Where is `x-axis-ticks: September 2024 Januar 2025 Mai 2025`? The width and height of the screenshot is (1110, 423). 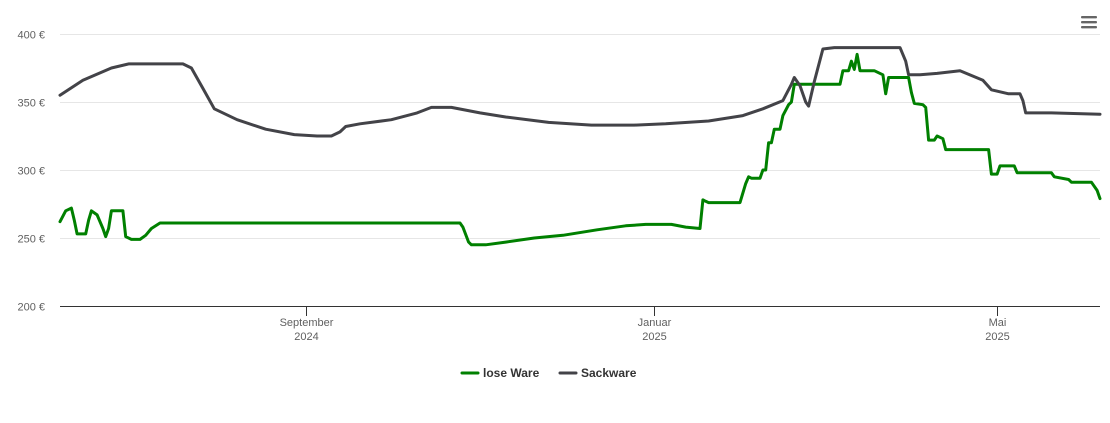
x-axis-ticks: September 2024 Januar 2025 Mai 2025 is located at coordinates (645, 324).